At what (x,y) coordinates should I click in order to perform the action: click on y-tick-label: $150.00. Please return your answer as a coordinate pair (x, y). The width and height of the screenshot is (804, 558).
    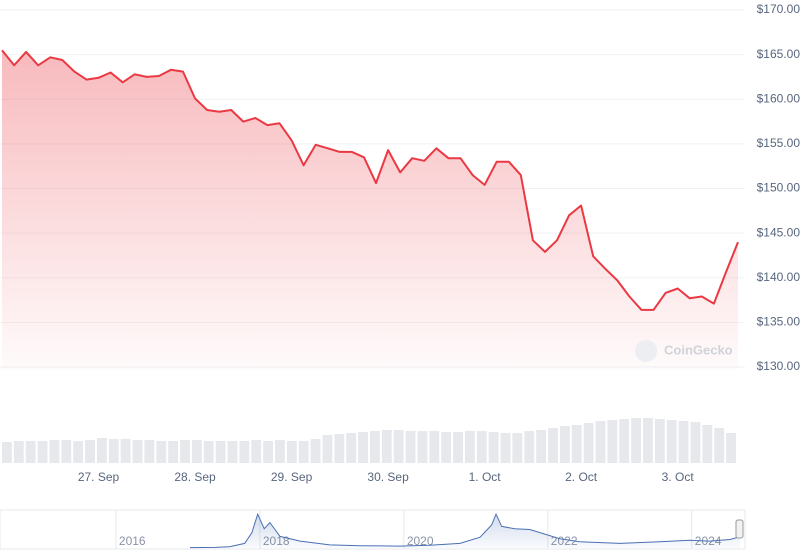
    Looking at the image, I should click on (779, 188).